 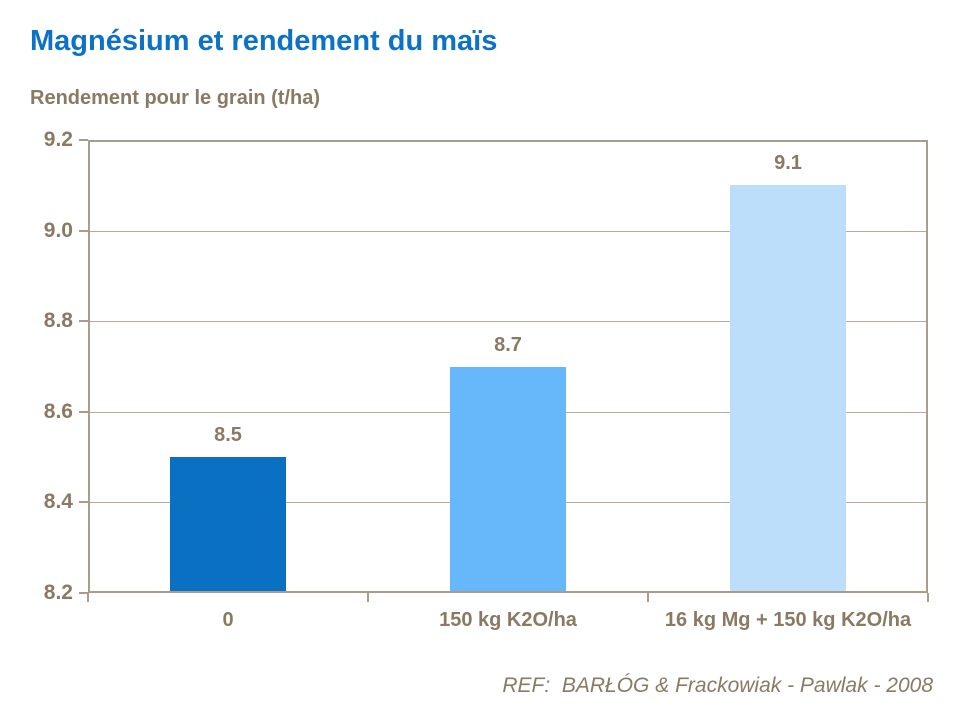 I want to click on y-axis-label: 8.6, so click(x=58, y=411).